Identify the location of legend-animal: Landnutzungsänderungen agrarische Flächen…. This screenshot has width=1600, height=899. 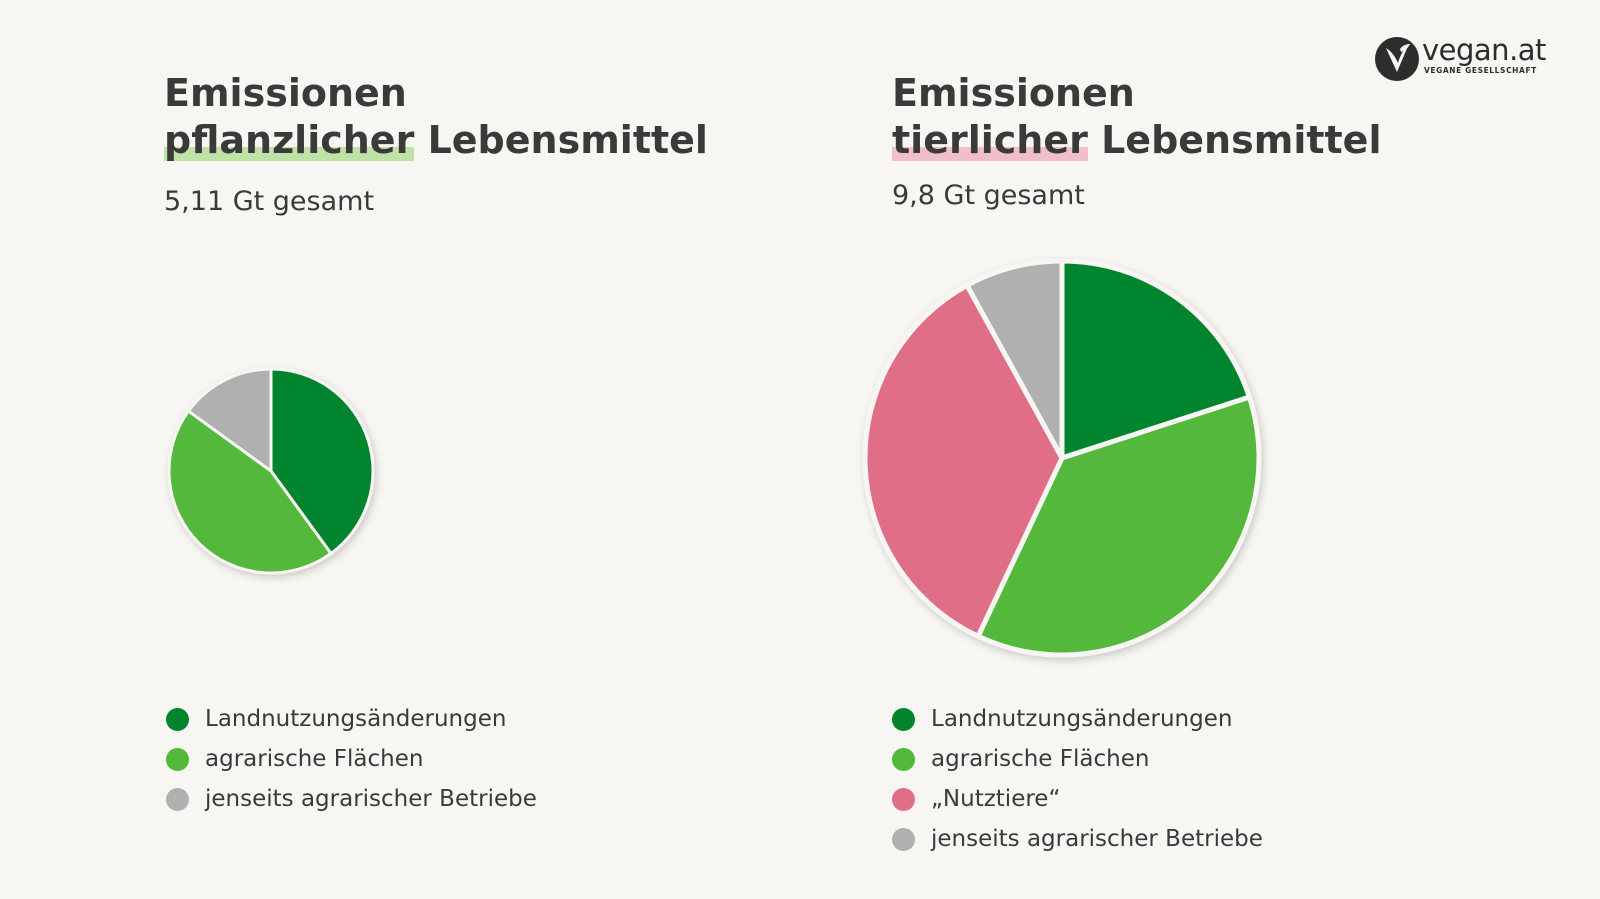
(1077, 779).